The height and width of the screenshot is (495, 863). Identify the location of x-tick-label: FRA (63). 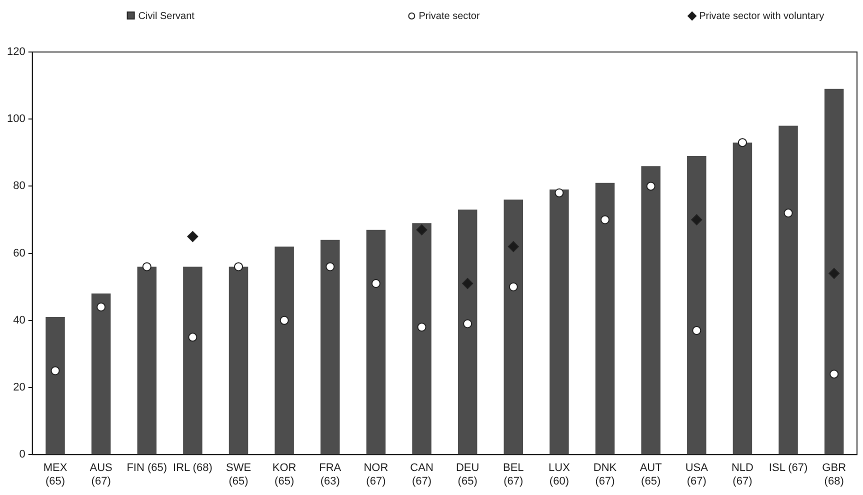
(330, 475).